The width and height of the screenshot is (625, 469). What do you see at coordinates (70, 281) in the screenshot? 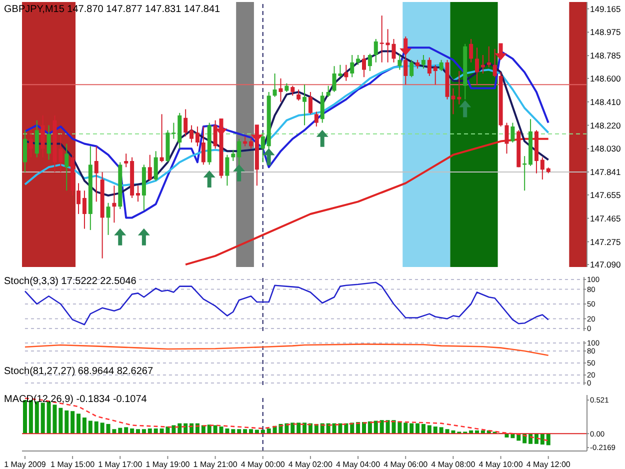
I see `chart-title: Stoch(9,3,3) 17.5222 22.5046` at bounding box center [70, 281].